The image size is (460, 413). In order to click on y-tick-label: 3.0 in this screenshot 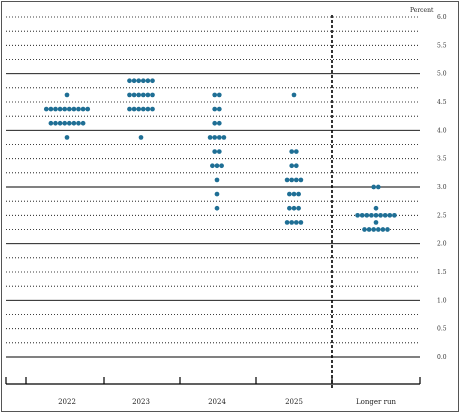, I will do `click(442, 187)`.